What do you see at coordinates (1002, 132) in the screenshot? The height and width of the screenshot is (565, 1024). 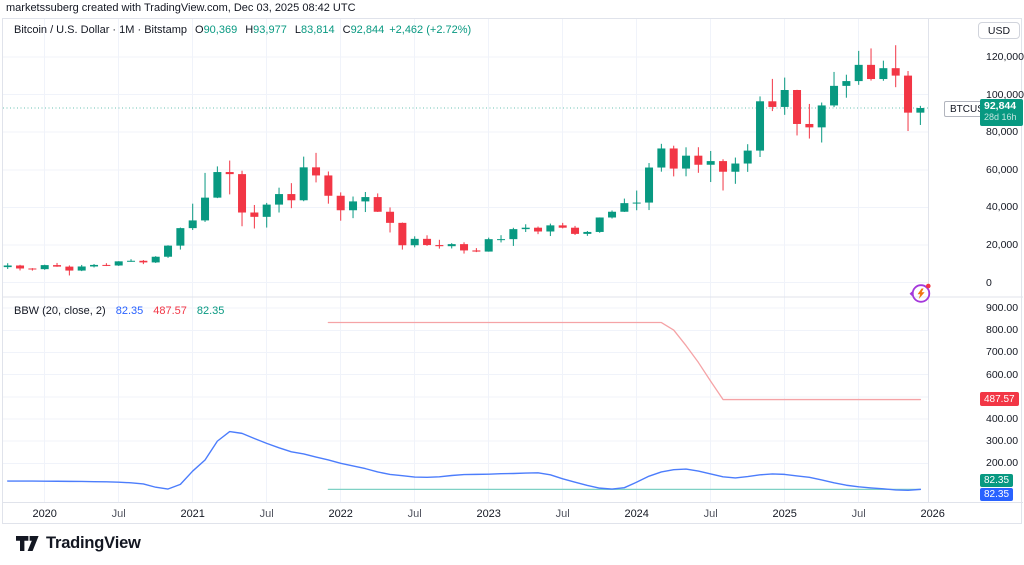 I see `price-tick-label: 80,000` at bounding box center [1002, 132].